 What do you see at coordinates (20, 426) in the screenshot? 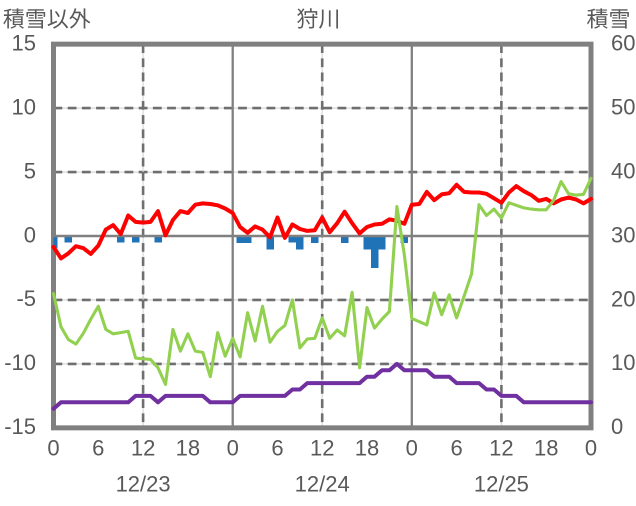
I see `svg-text: -15` at bounding box center [20, 426].